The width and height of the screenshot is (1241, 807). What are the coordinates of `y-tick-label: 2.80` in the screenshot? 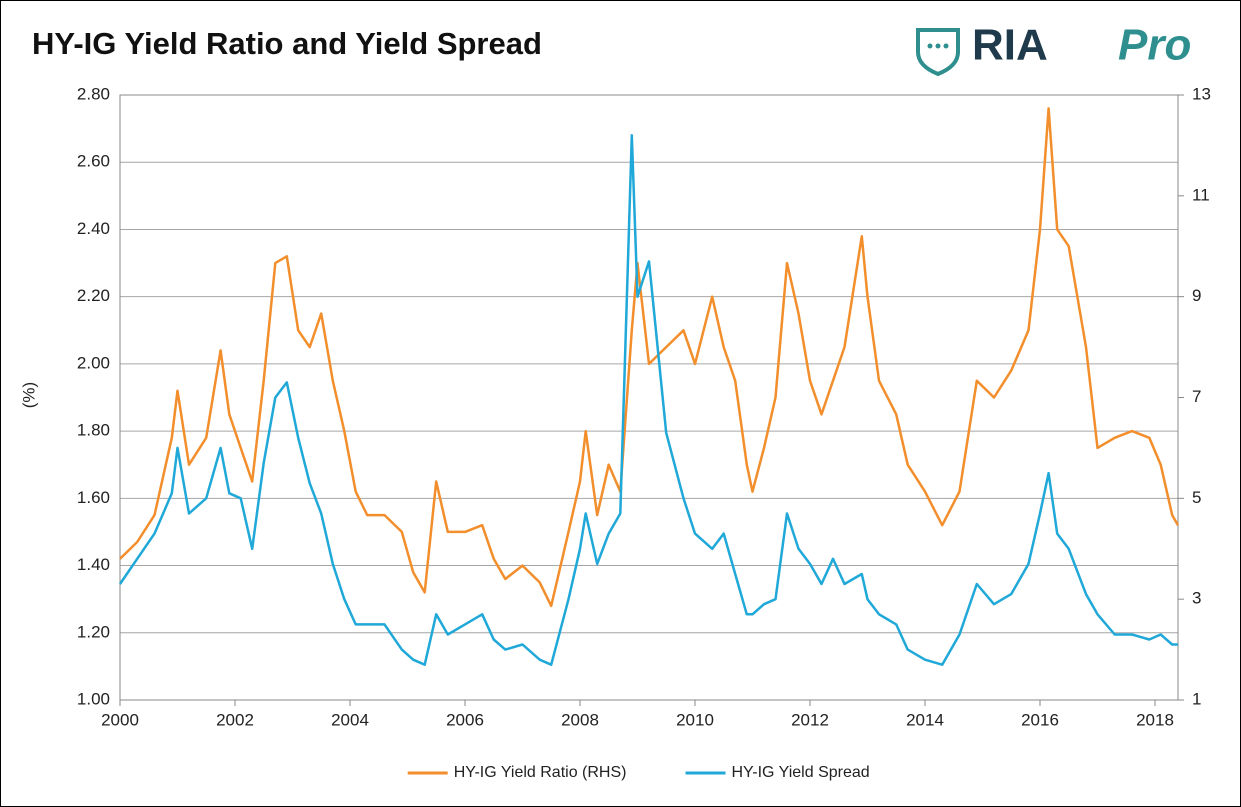 It's located at (93, 93).